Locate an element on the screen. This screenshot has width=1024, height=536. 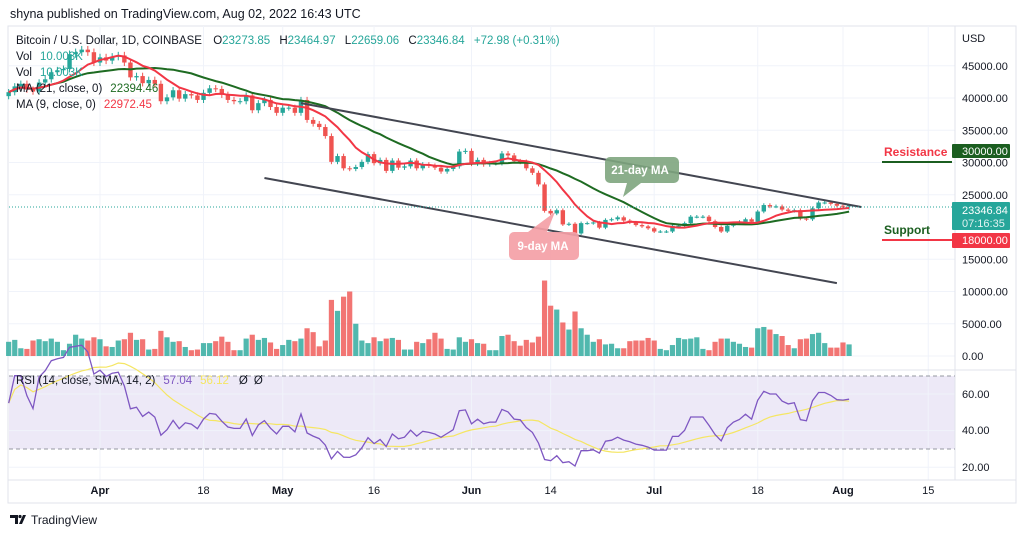
ma21-legend: MA (21, close, 0) 22394.46 is located at coordinates (87, 89).